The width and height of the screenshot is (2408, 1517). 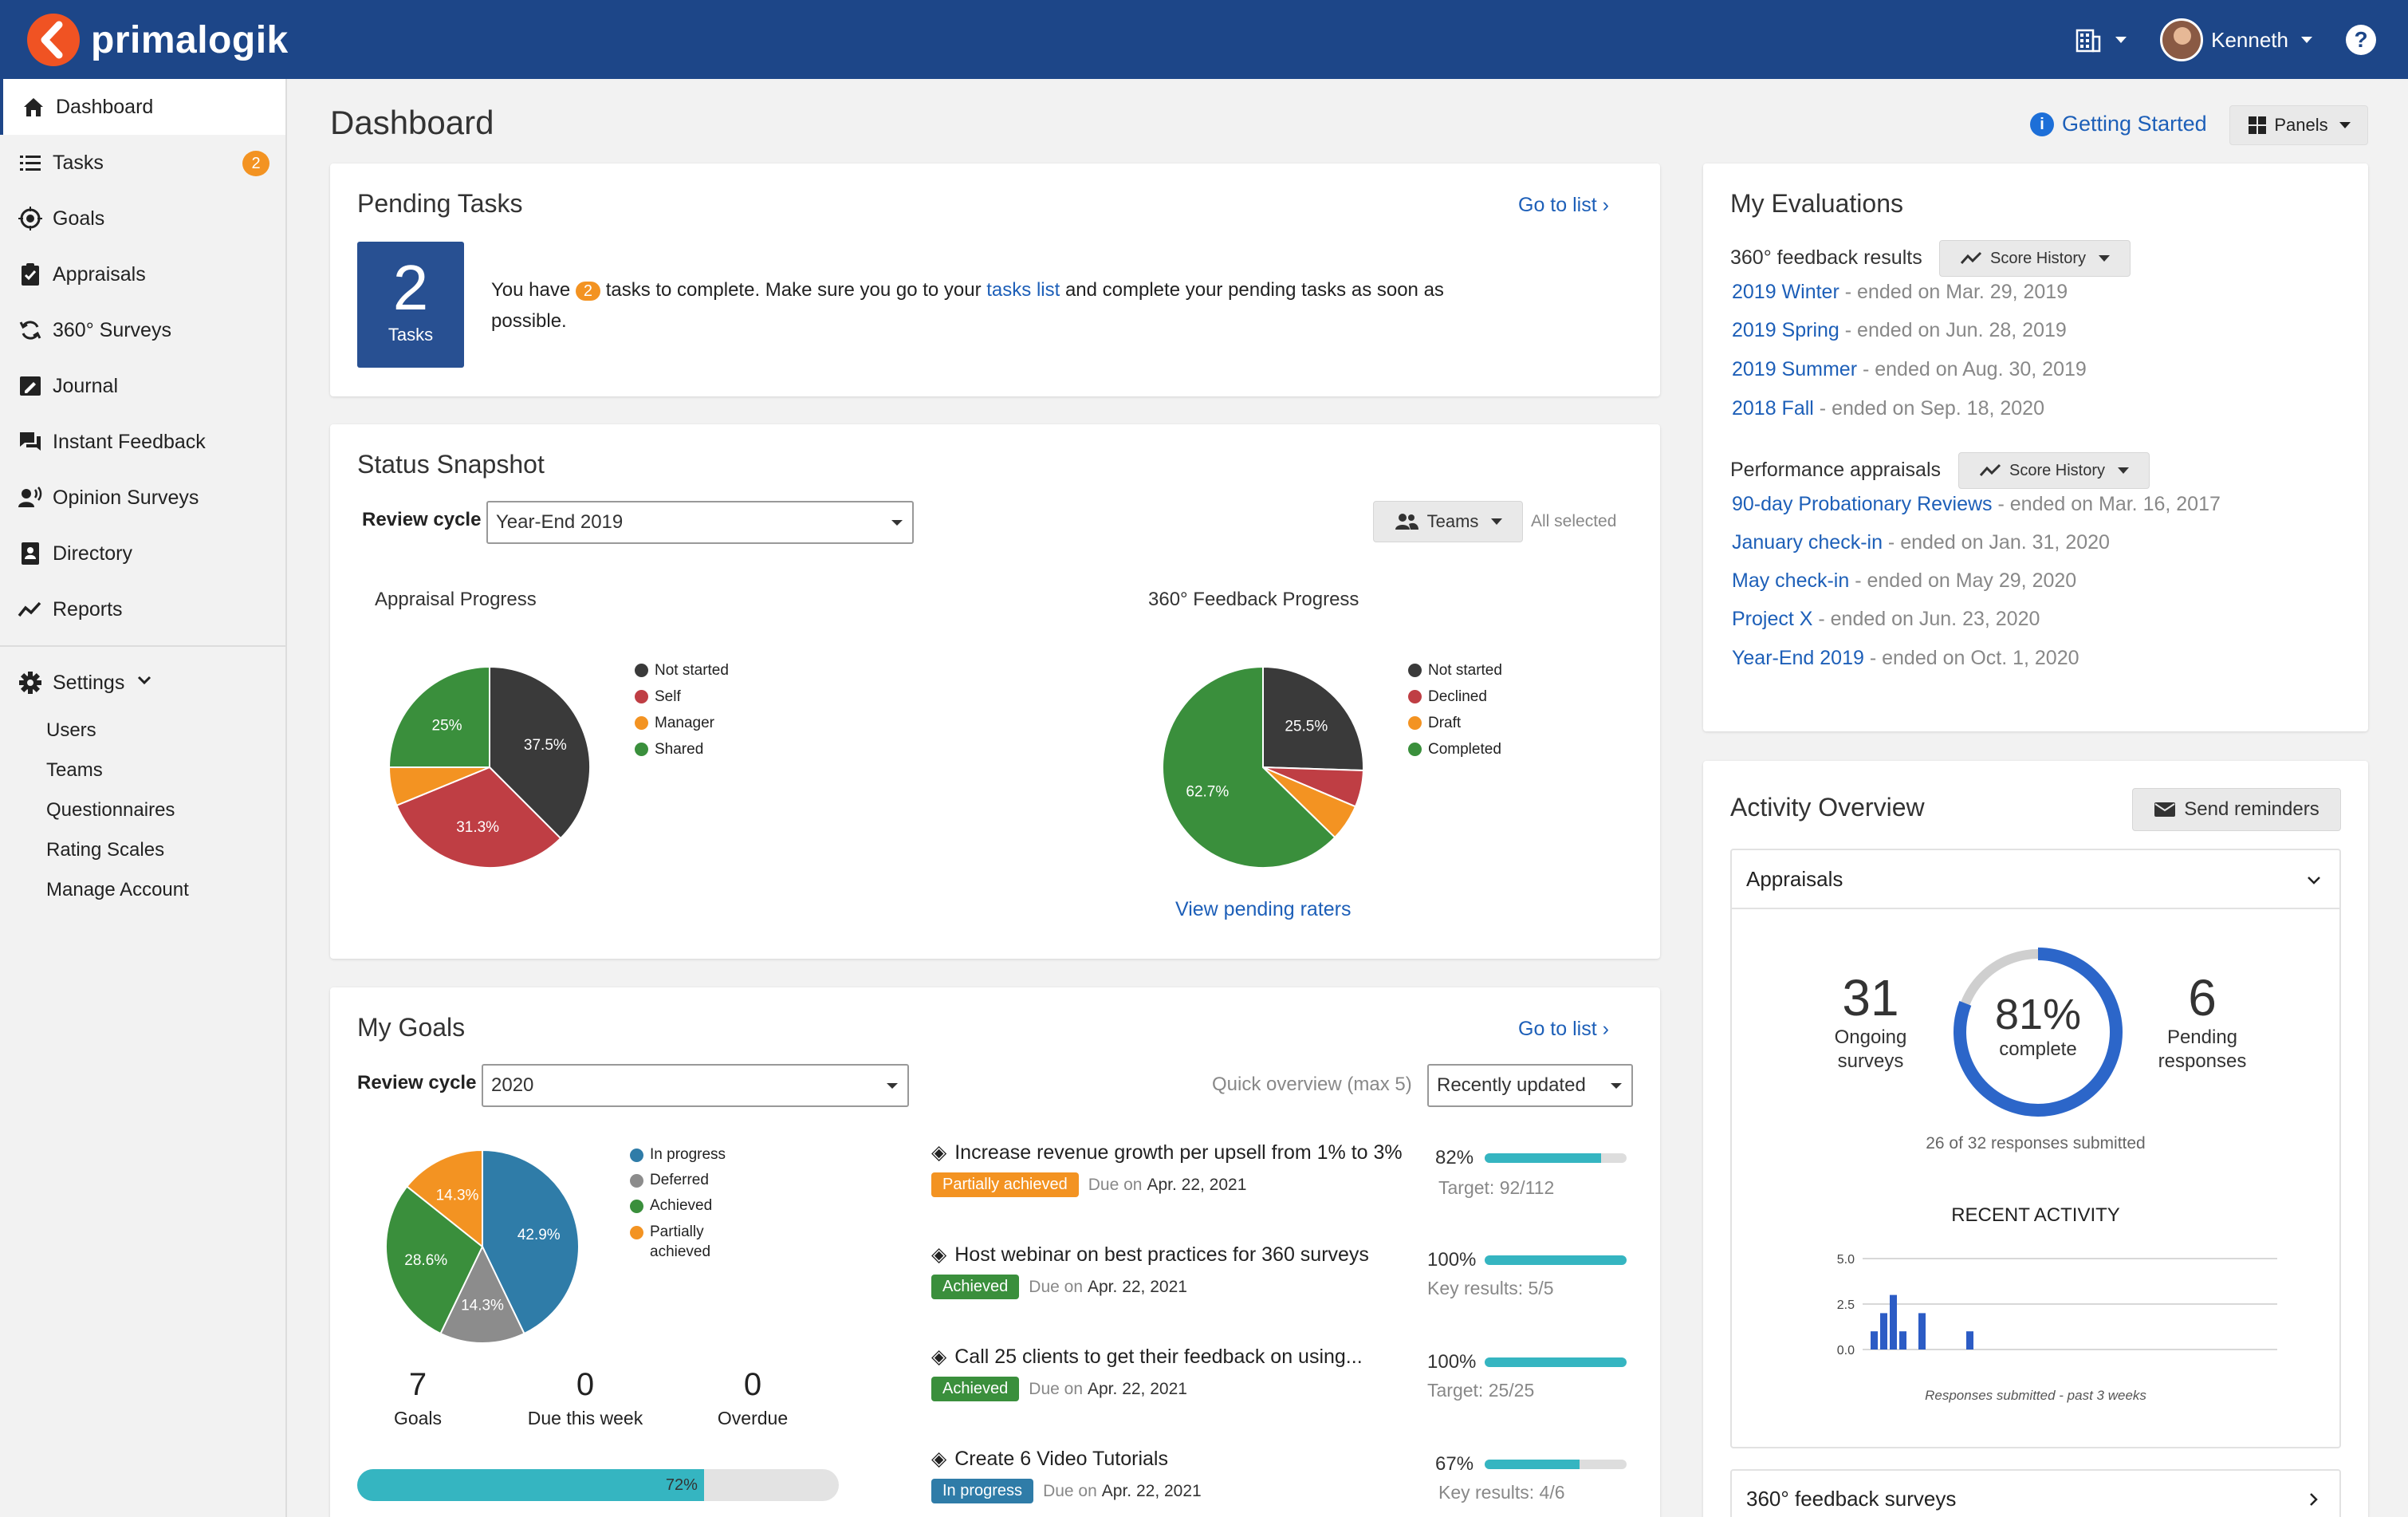 I want to click on appraisal-link: Year-End 2019, so click(x=1798, y=658).